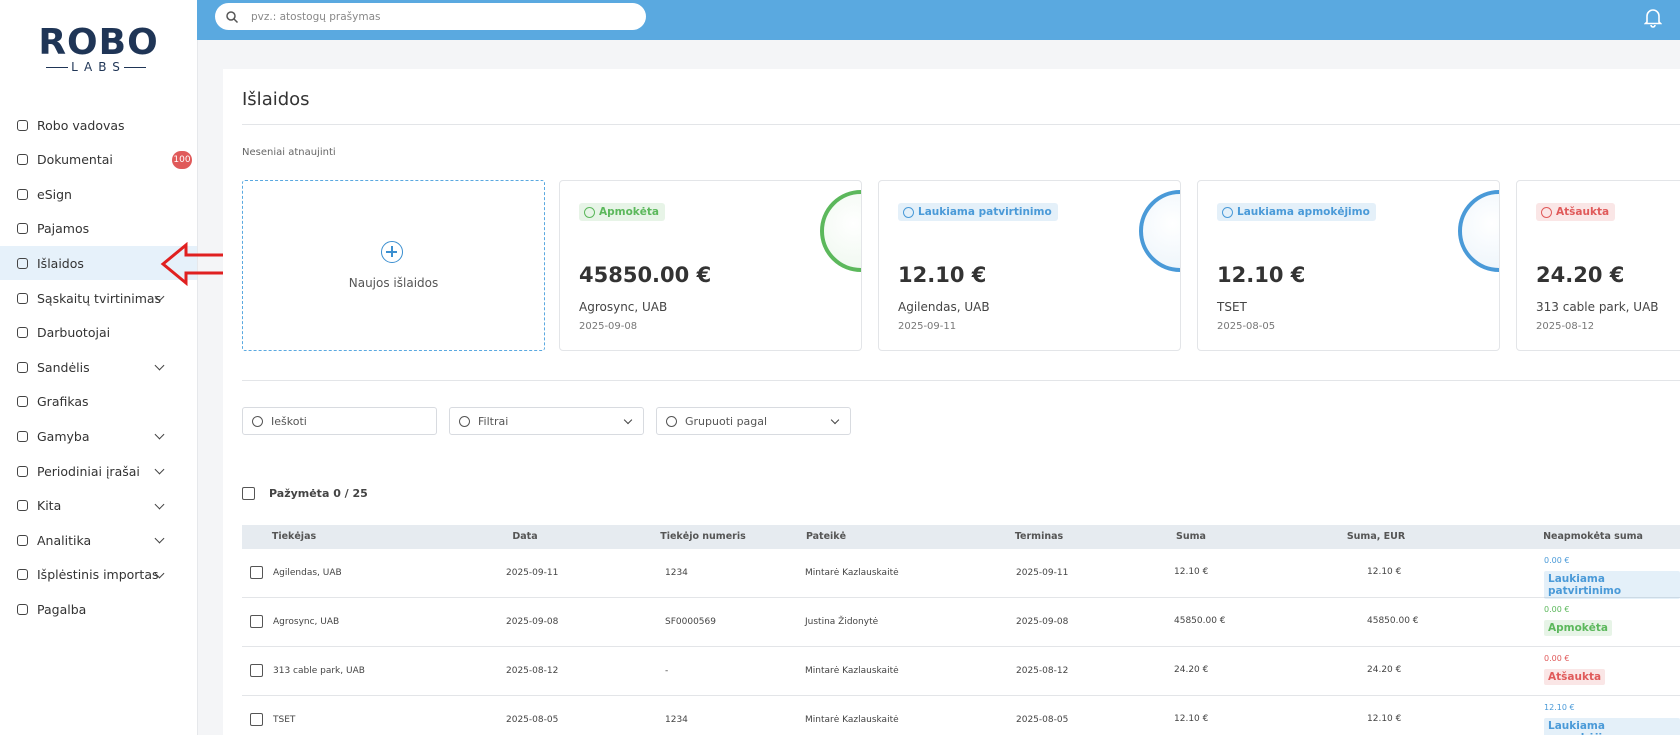 The width and height of the screenshot is (1680, 735). What do you see at coordinates (1246, 326) in the screenshot?
I see `card-date: 2025-08-05` at bounding box center [1246, 326].